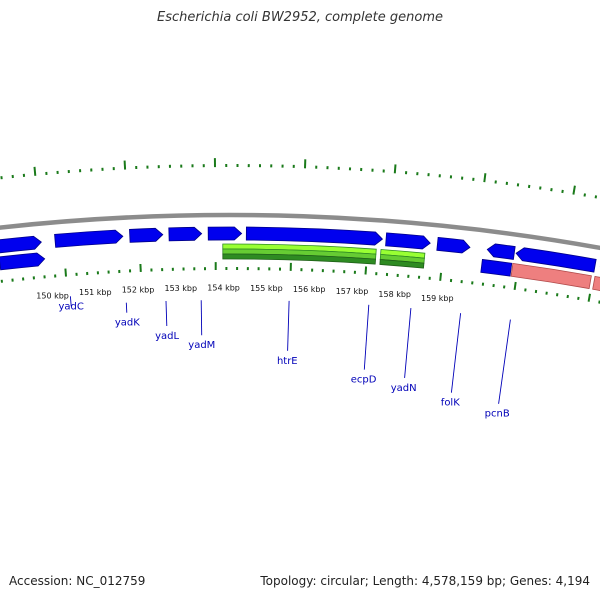 The width and height of the screenshot is (600, 600). Describe the element at coordinates (300, 283) in the screenshot. I see `gc-content-inner-track` at that location.